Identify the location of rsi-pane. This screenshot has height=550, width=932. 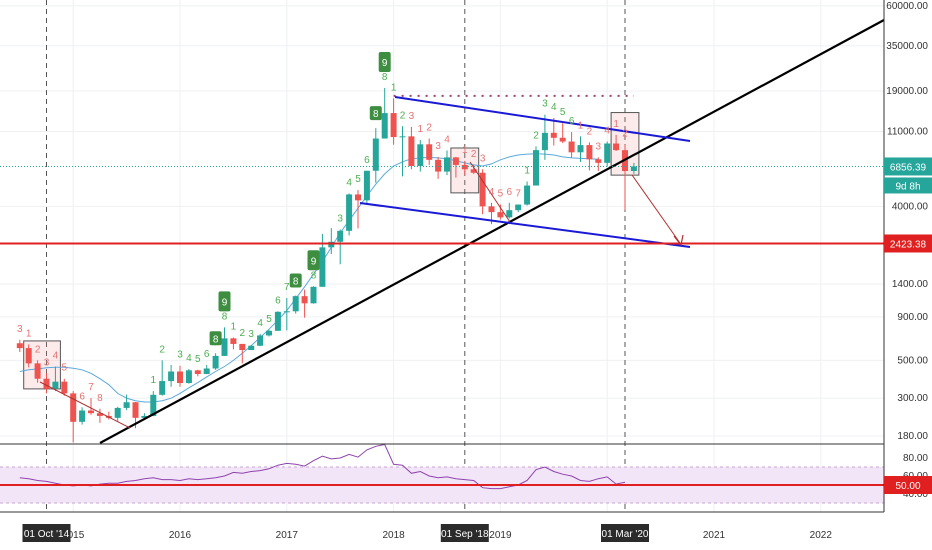
(442, 473).